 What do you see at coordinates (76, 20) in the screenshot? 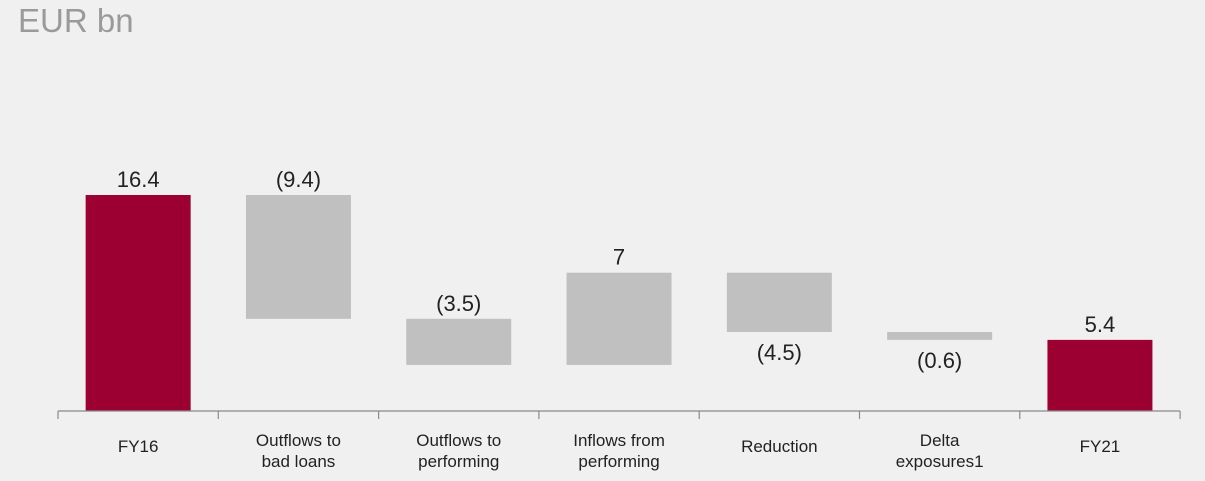
I see `unit-label: EUR bn` at bounding box center [76, 20].